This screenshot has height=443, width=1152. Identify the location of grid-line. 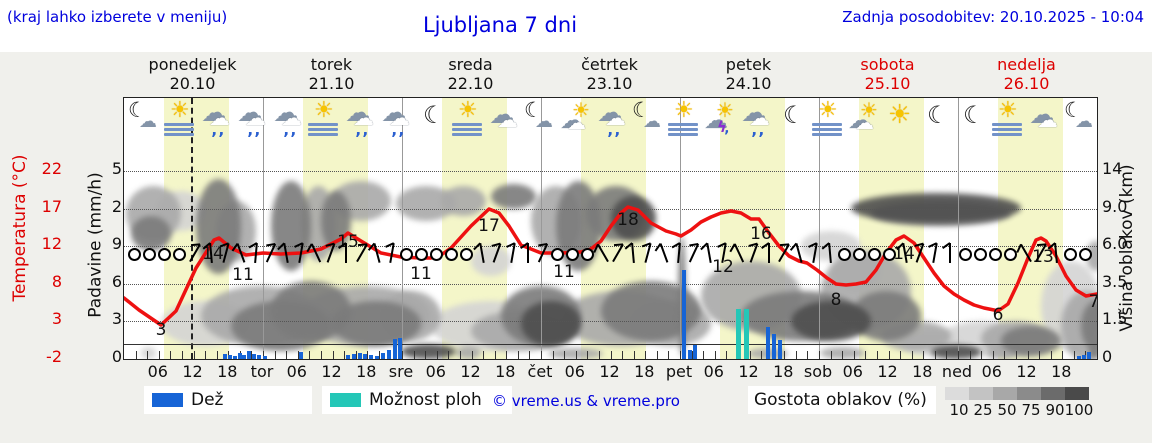
(610, 209).